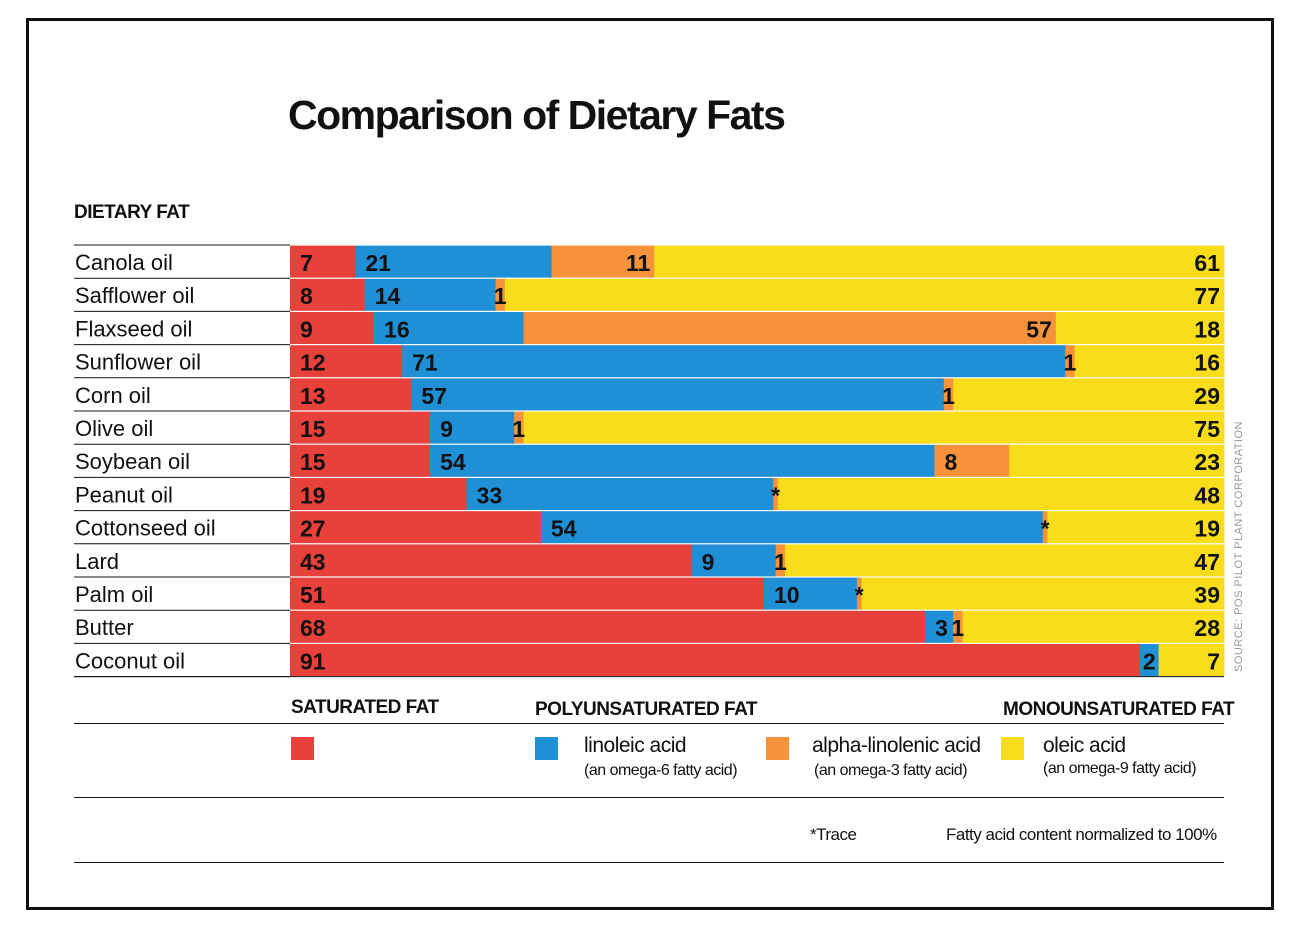 This screenshot has height=932, width=1296. I want to click on value-label-saturated: 51, so click(313, 595).